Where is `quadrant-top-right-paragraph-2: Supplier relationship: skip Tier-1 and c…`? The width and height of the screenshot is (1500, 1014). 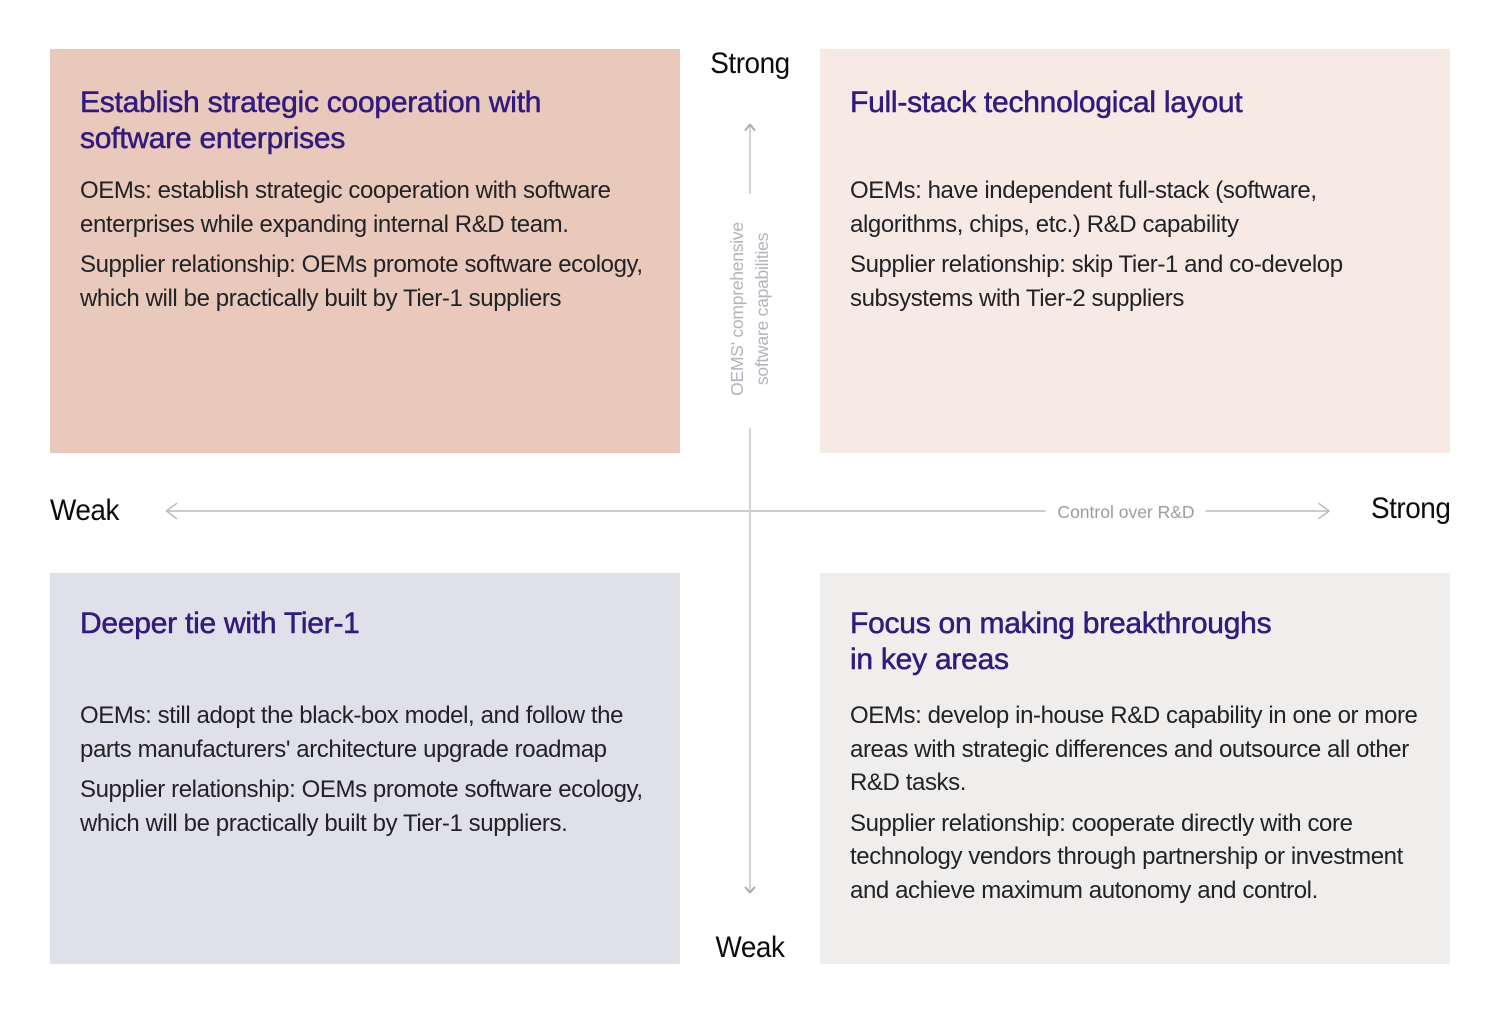 quadrant-top-right-paragraph-2: Supplier relationship: skip Tier-1 and c… is located at coordinates (1096, 281).